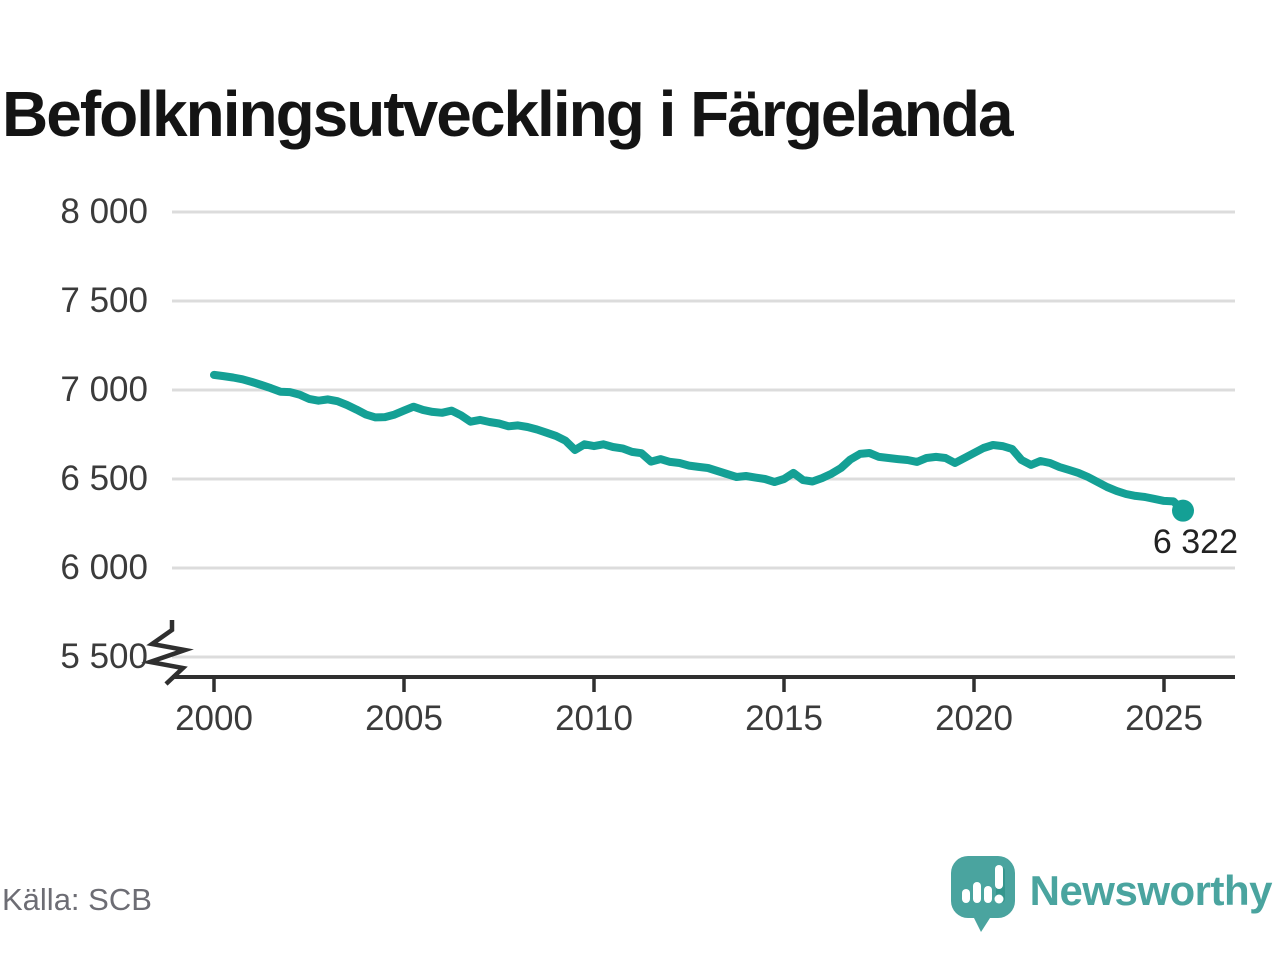 The width and height of the screenshot is (1280, 960). I want to click on x-tick-label: 2005, so click(404, 718).